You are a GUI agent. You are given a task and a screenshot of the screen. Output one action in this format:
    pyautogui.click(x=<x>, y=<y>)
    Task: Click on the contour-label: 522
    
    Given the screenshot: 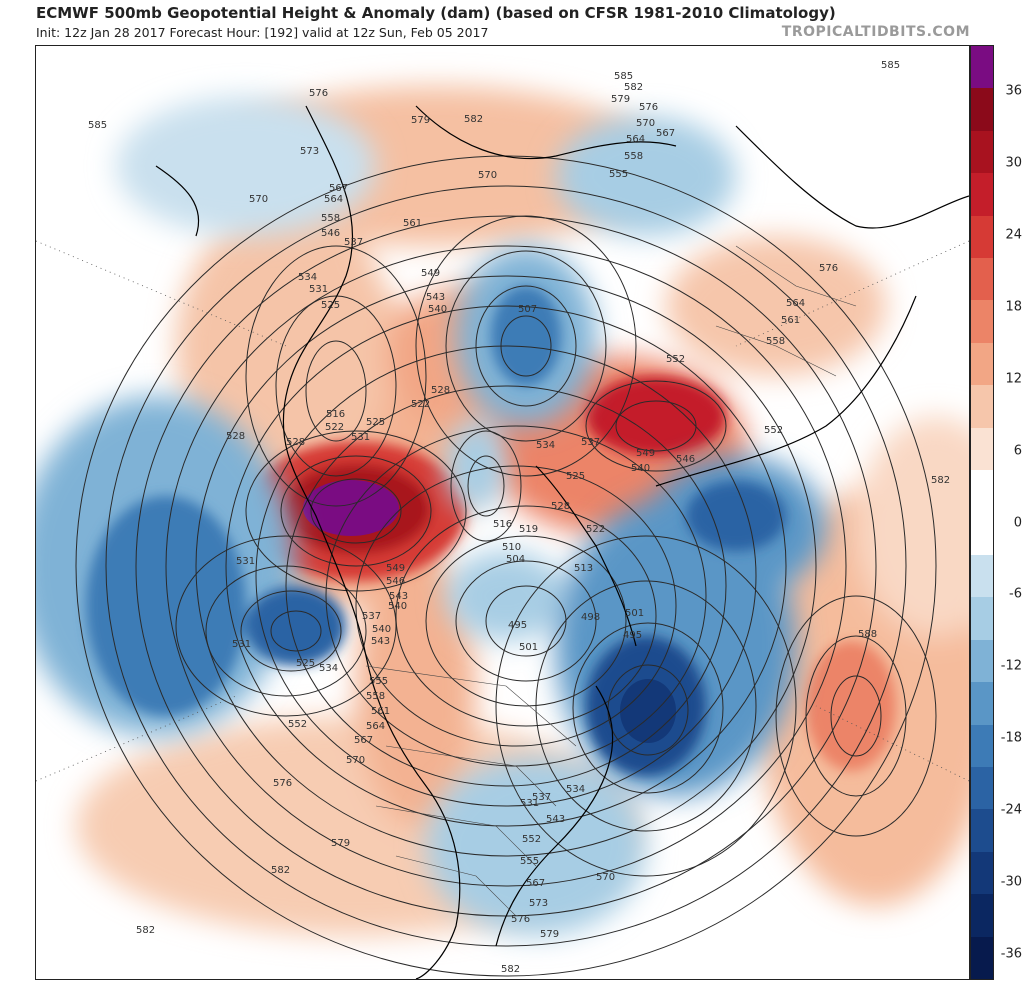 What is the action you would take?
    pyautogui.click(x=420, y=404)
    